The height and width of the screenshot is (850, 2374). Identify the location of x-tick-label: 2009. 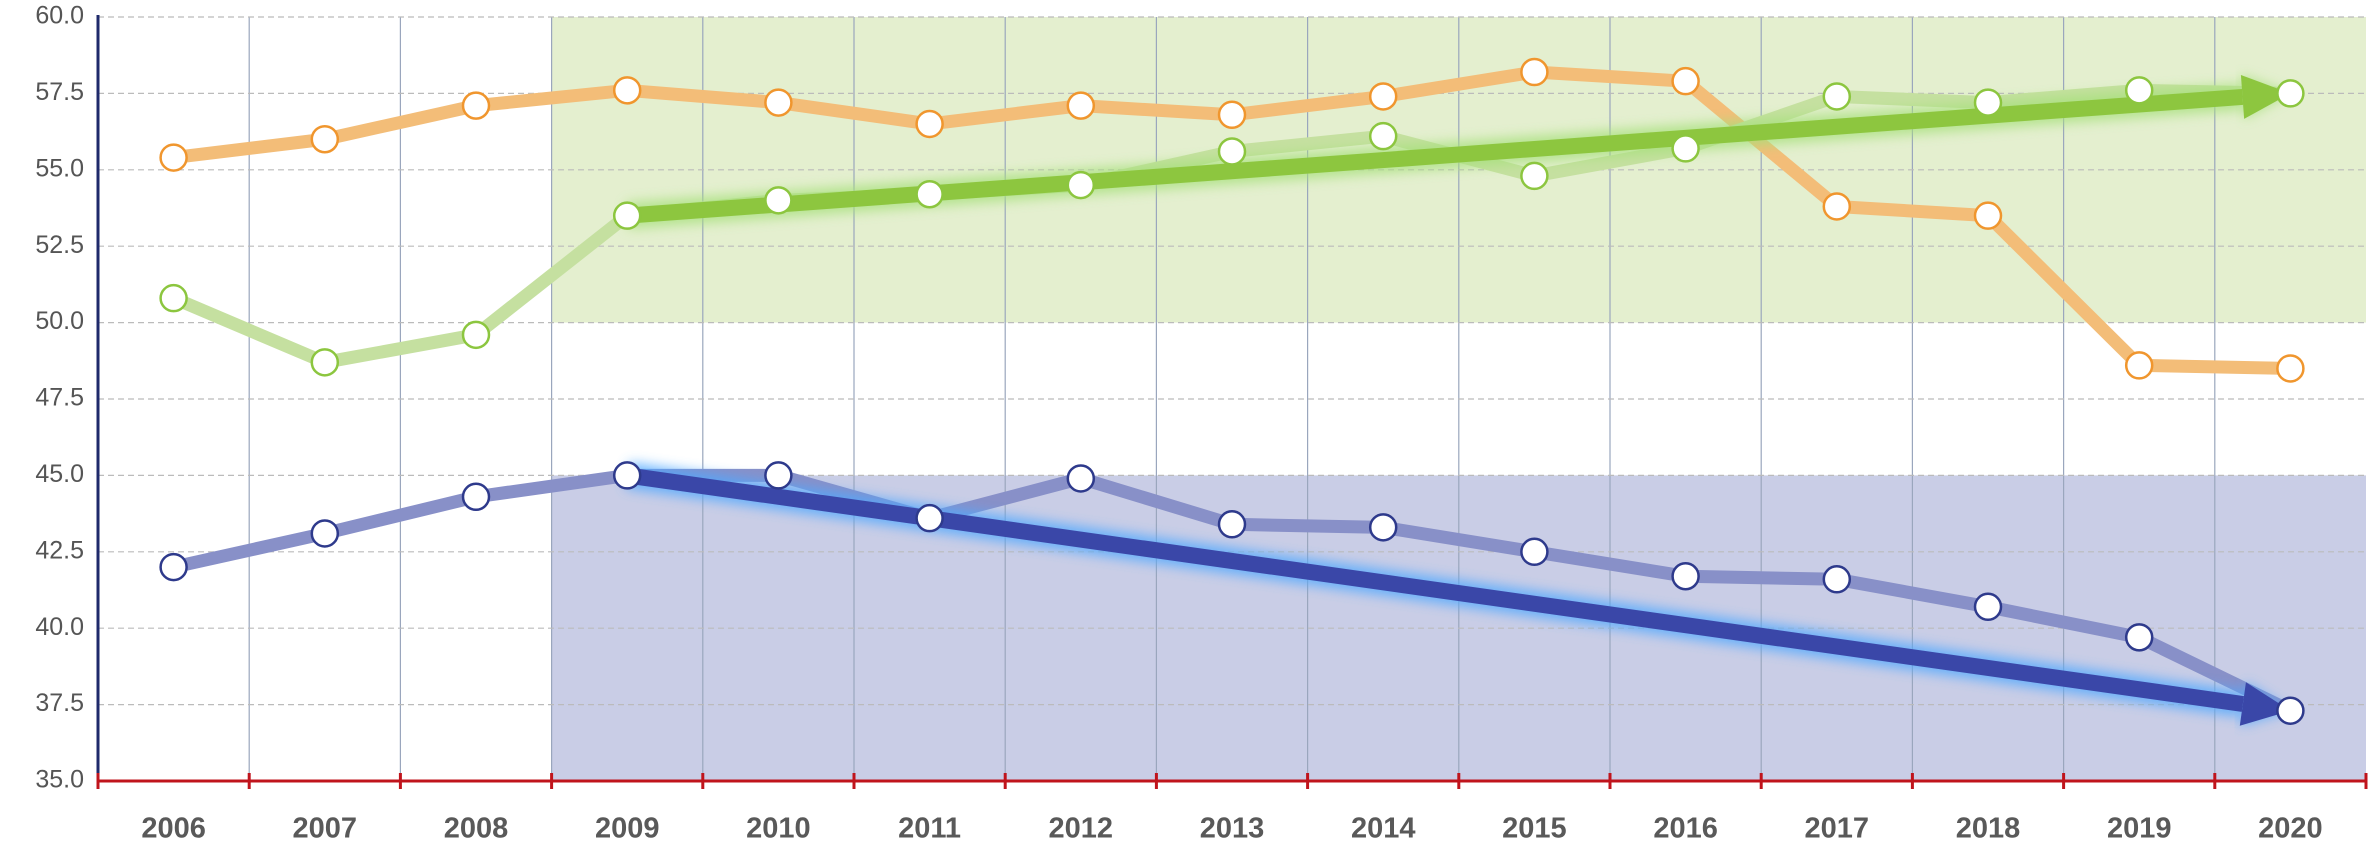
(627, 829).